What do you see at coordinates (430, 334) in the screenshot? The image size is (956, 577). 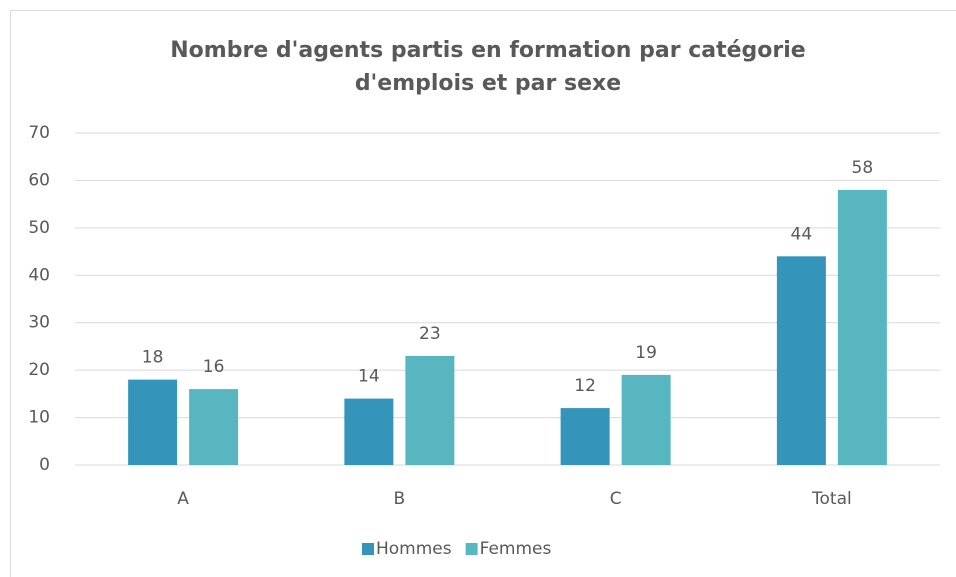 I see `data-label: 23` at bounding box center [430, 334].